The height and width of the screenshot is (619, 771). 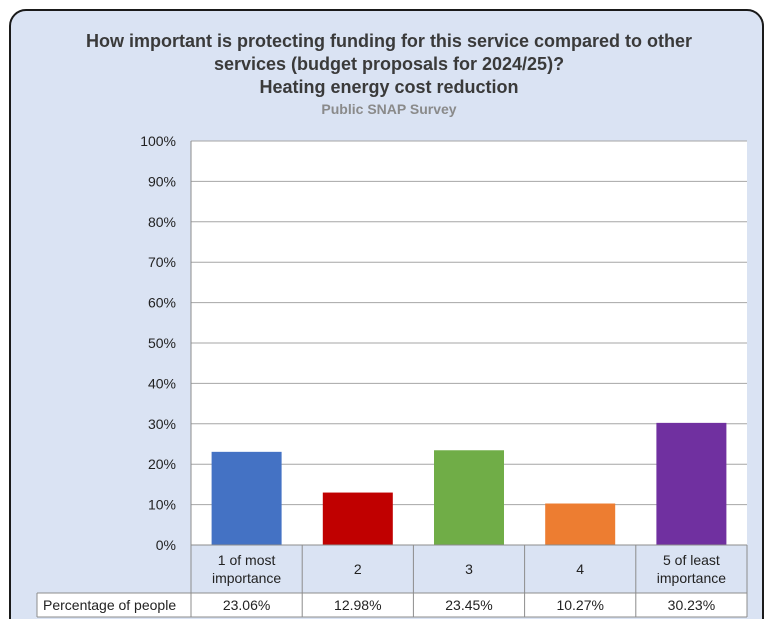 I want to click on y-axis: 0% 10% 20% 30% 40% 50% 60% 70% 80% 90% 100%, so click(x=158, y=343).